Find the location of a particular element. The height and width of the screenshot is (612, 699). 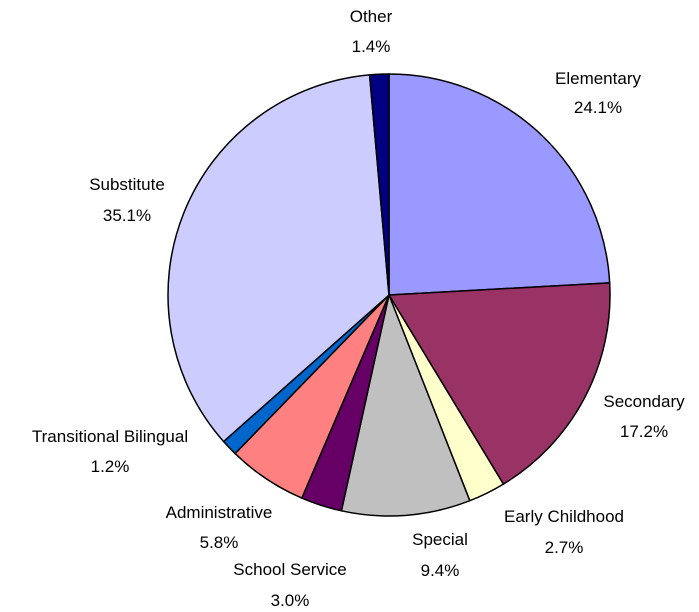

slice-name: Transitional Bilingual is located at coordinates (110, 436).